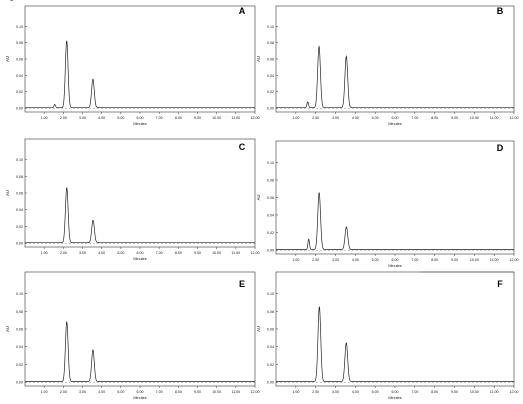 Image resolution: width=523 pixels, height=404 pixels. What do you see at coordinates (500, 284) in the screenshot?
I see `panel-label: F` at bounding box center [500, 284].